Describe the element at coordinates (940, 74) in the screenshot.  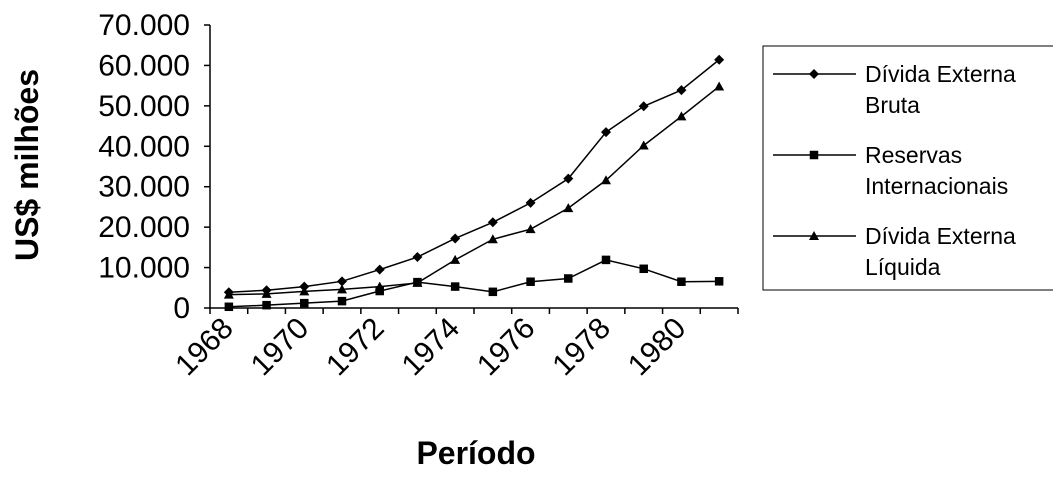
I see `legend-label-1-line-1: Dívida Externa` at that location.